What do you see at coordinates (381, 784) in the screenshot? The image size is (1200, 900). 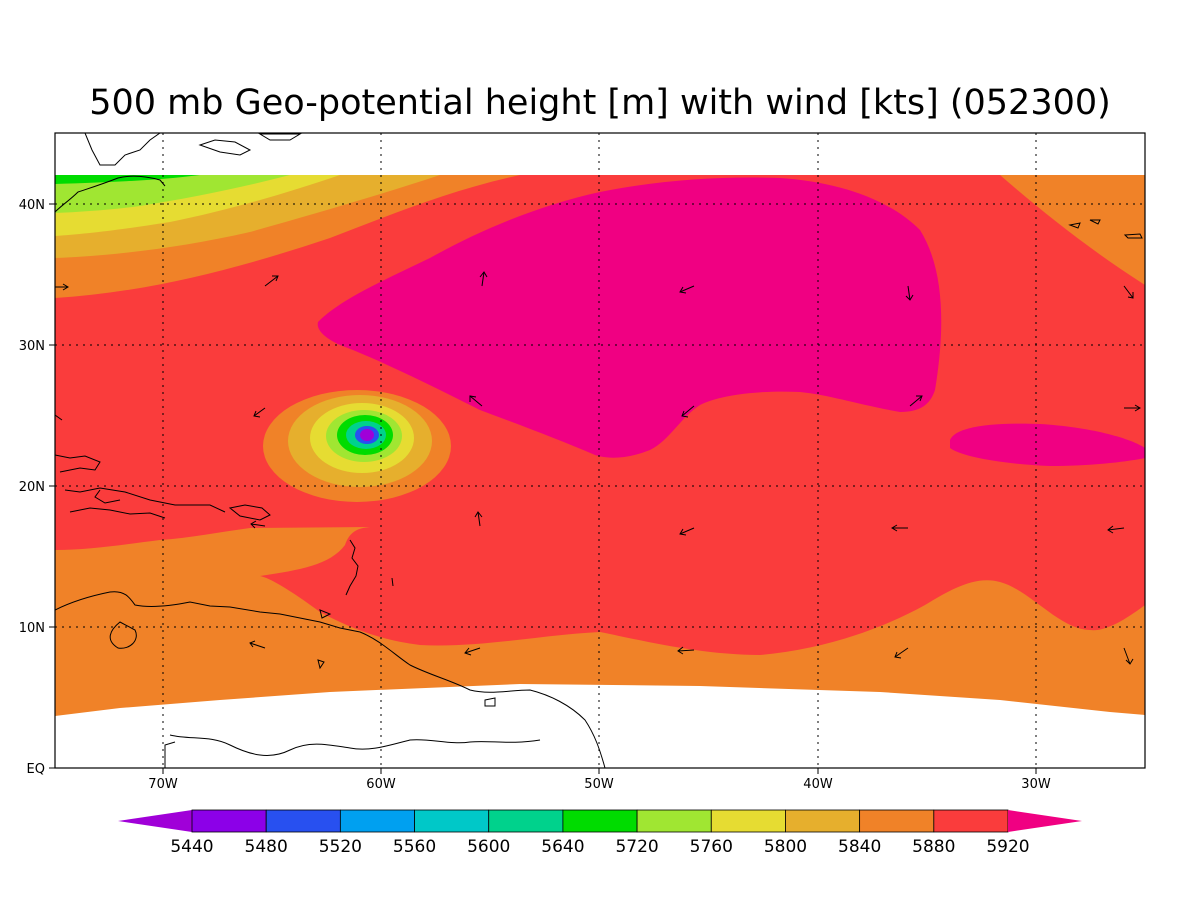 I see `x-tick-label: 60W` at bounding box center [381, 784].